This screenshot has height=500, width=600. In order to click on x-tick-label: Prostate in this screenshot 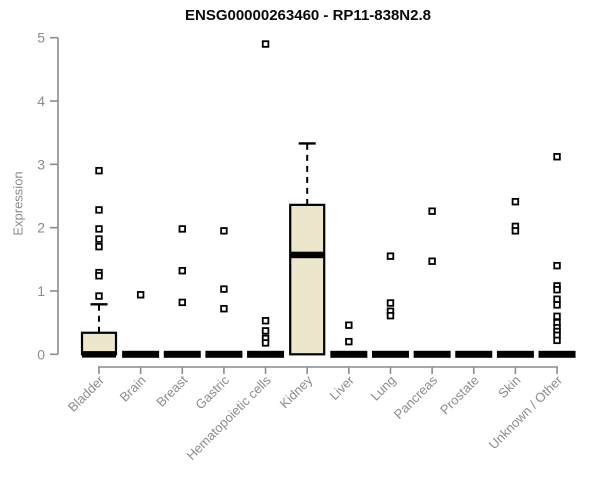, I will do `click(459, 395)`.